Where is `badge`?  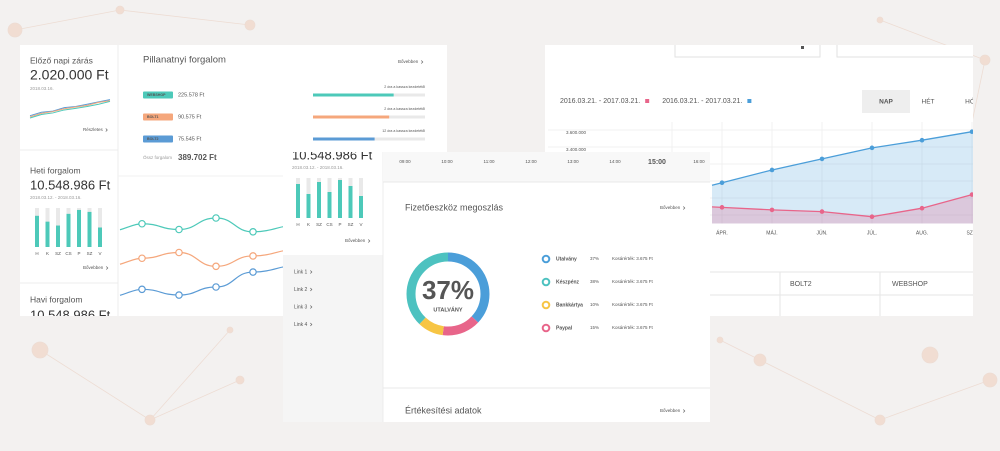
badge is located at coordinates (158, 95).